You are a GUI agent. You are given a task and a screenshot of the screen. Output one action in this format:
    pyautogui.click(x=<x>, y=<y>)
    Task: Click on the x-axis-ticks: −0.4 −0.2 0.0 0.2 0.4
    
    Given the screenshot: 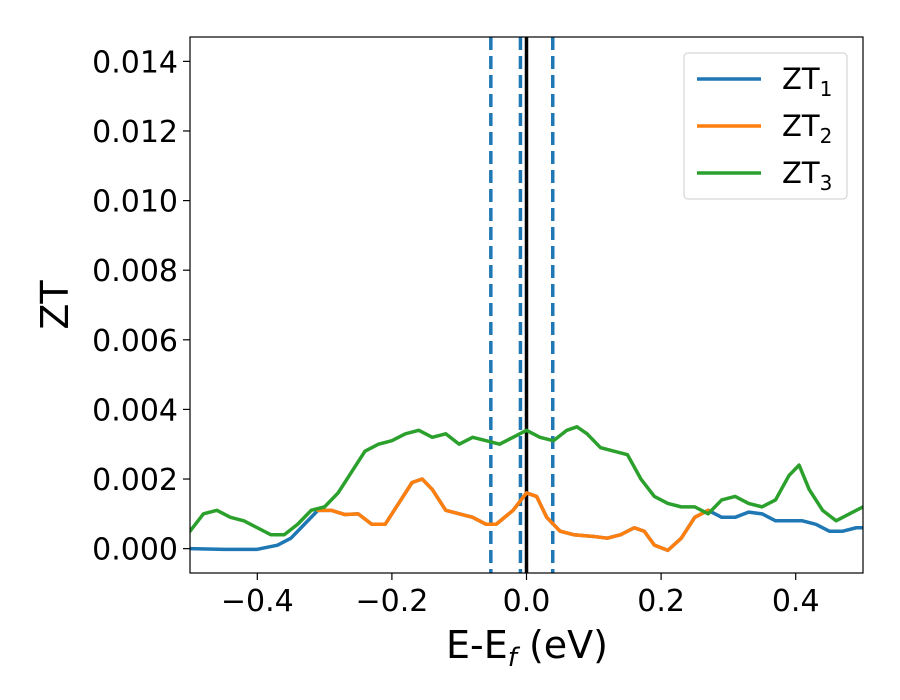 What is the action you would take?
    pyautogui.click(x=520, y=596)
    